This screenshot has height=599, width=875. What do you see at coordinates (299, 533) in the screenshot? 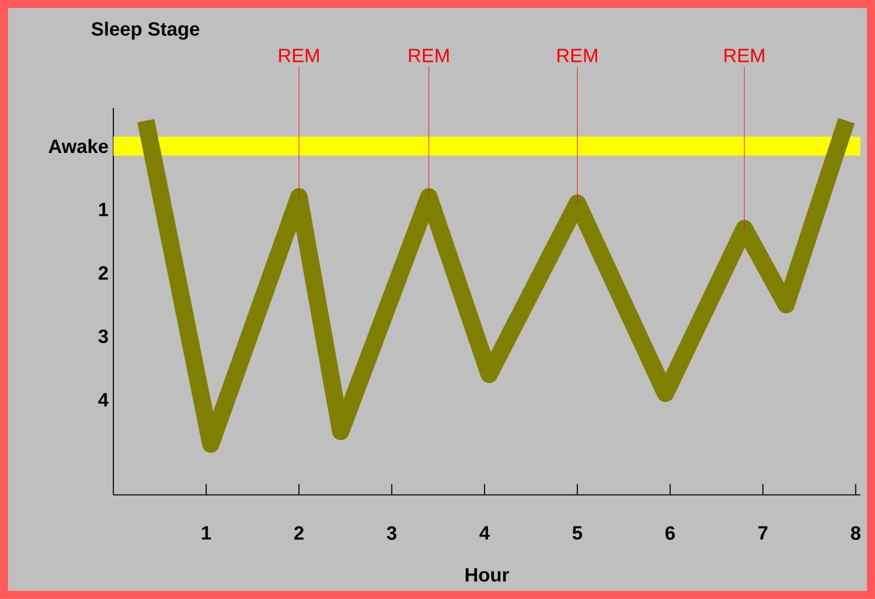
I see `x-tick-label: 2` at bounding box center [299, 533].